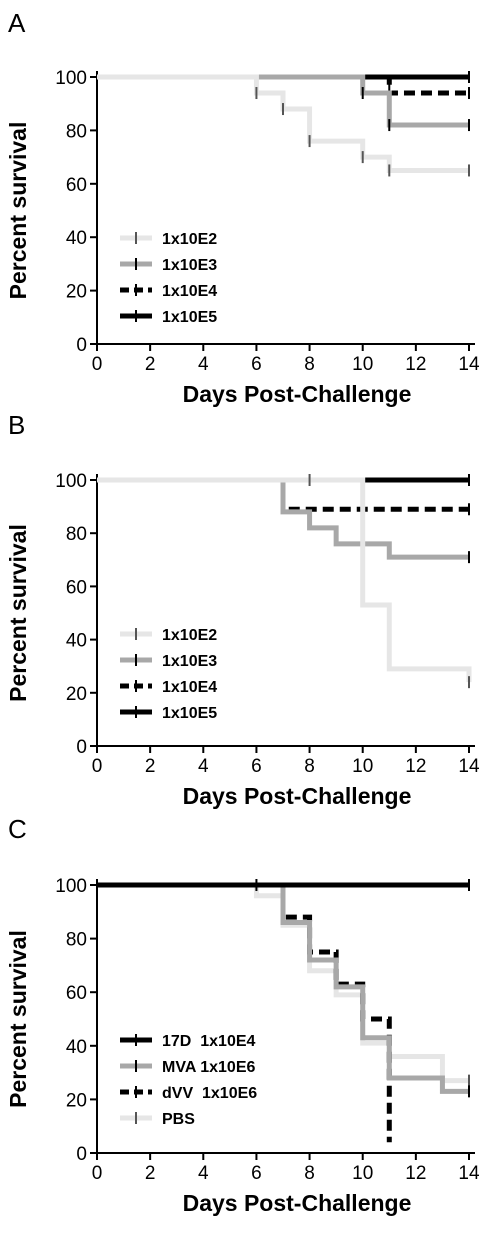  Describe the element at coordinates (17, 23) in the screenshot. I see `panel-letter: A` at that location.